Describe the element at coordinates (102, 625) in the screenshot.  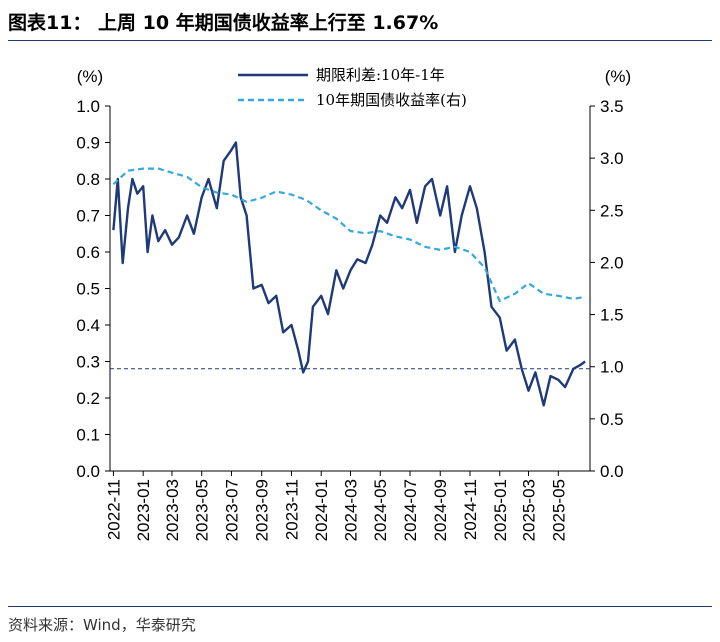
I see `source-note: 资料来源：Wind，华泰研究` at that location.